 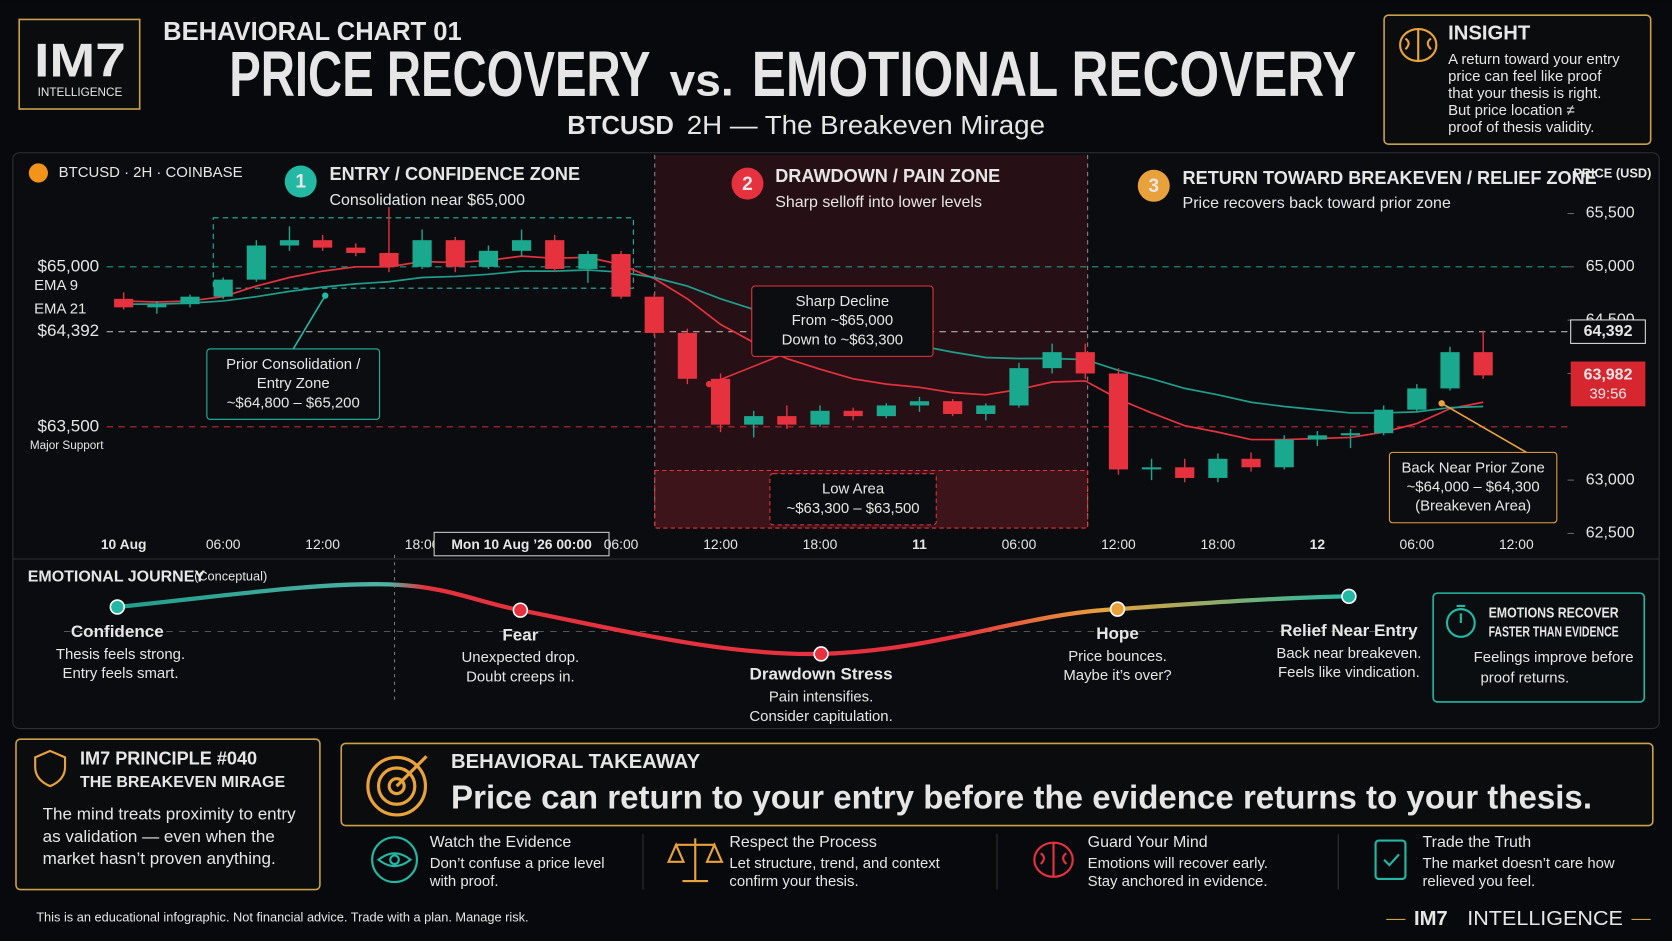 I want to click on stage-text: Doubt creeps in., so click(x=520, y=676).